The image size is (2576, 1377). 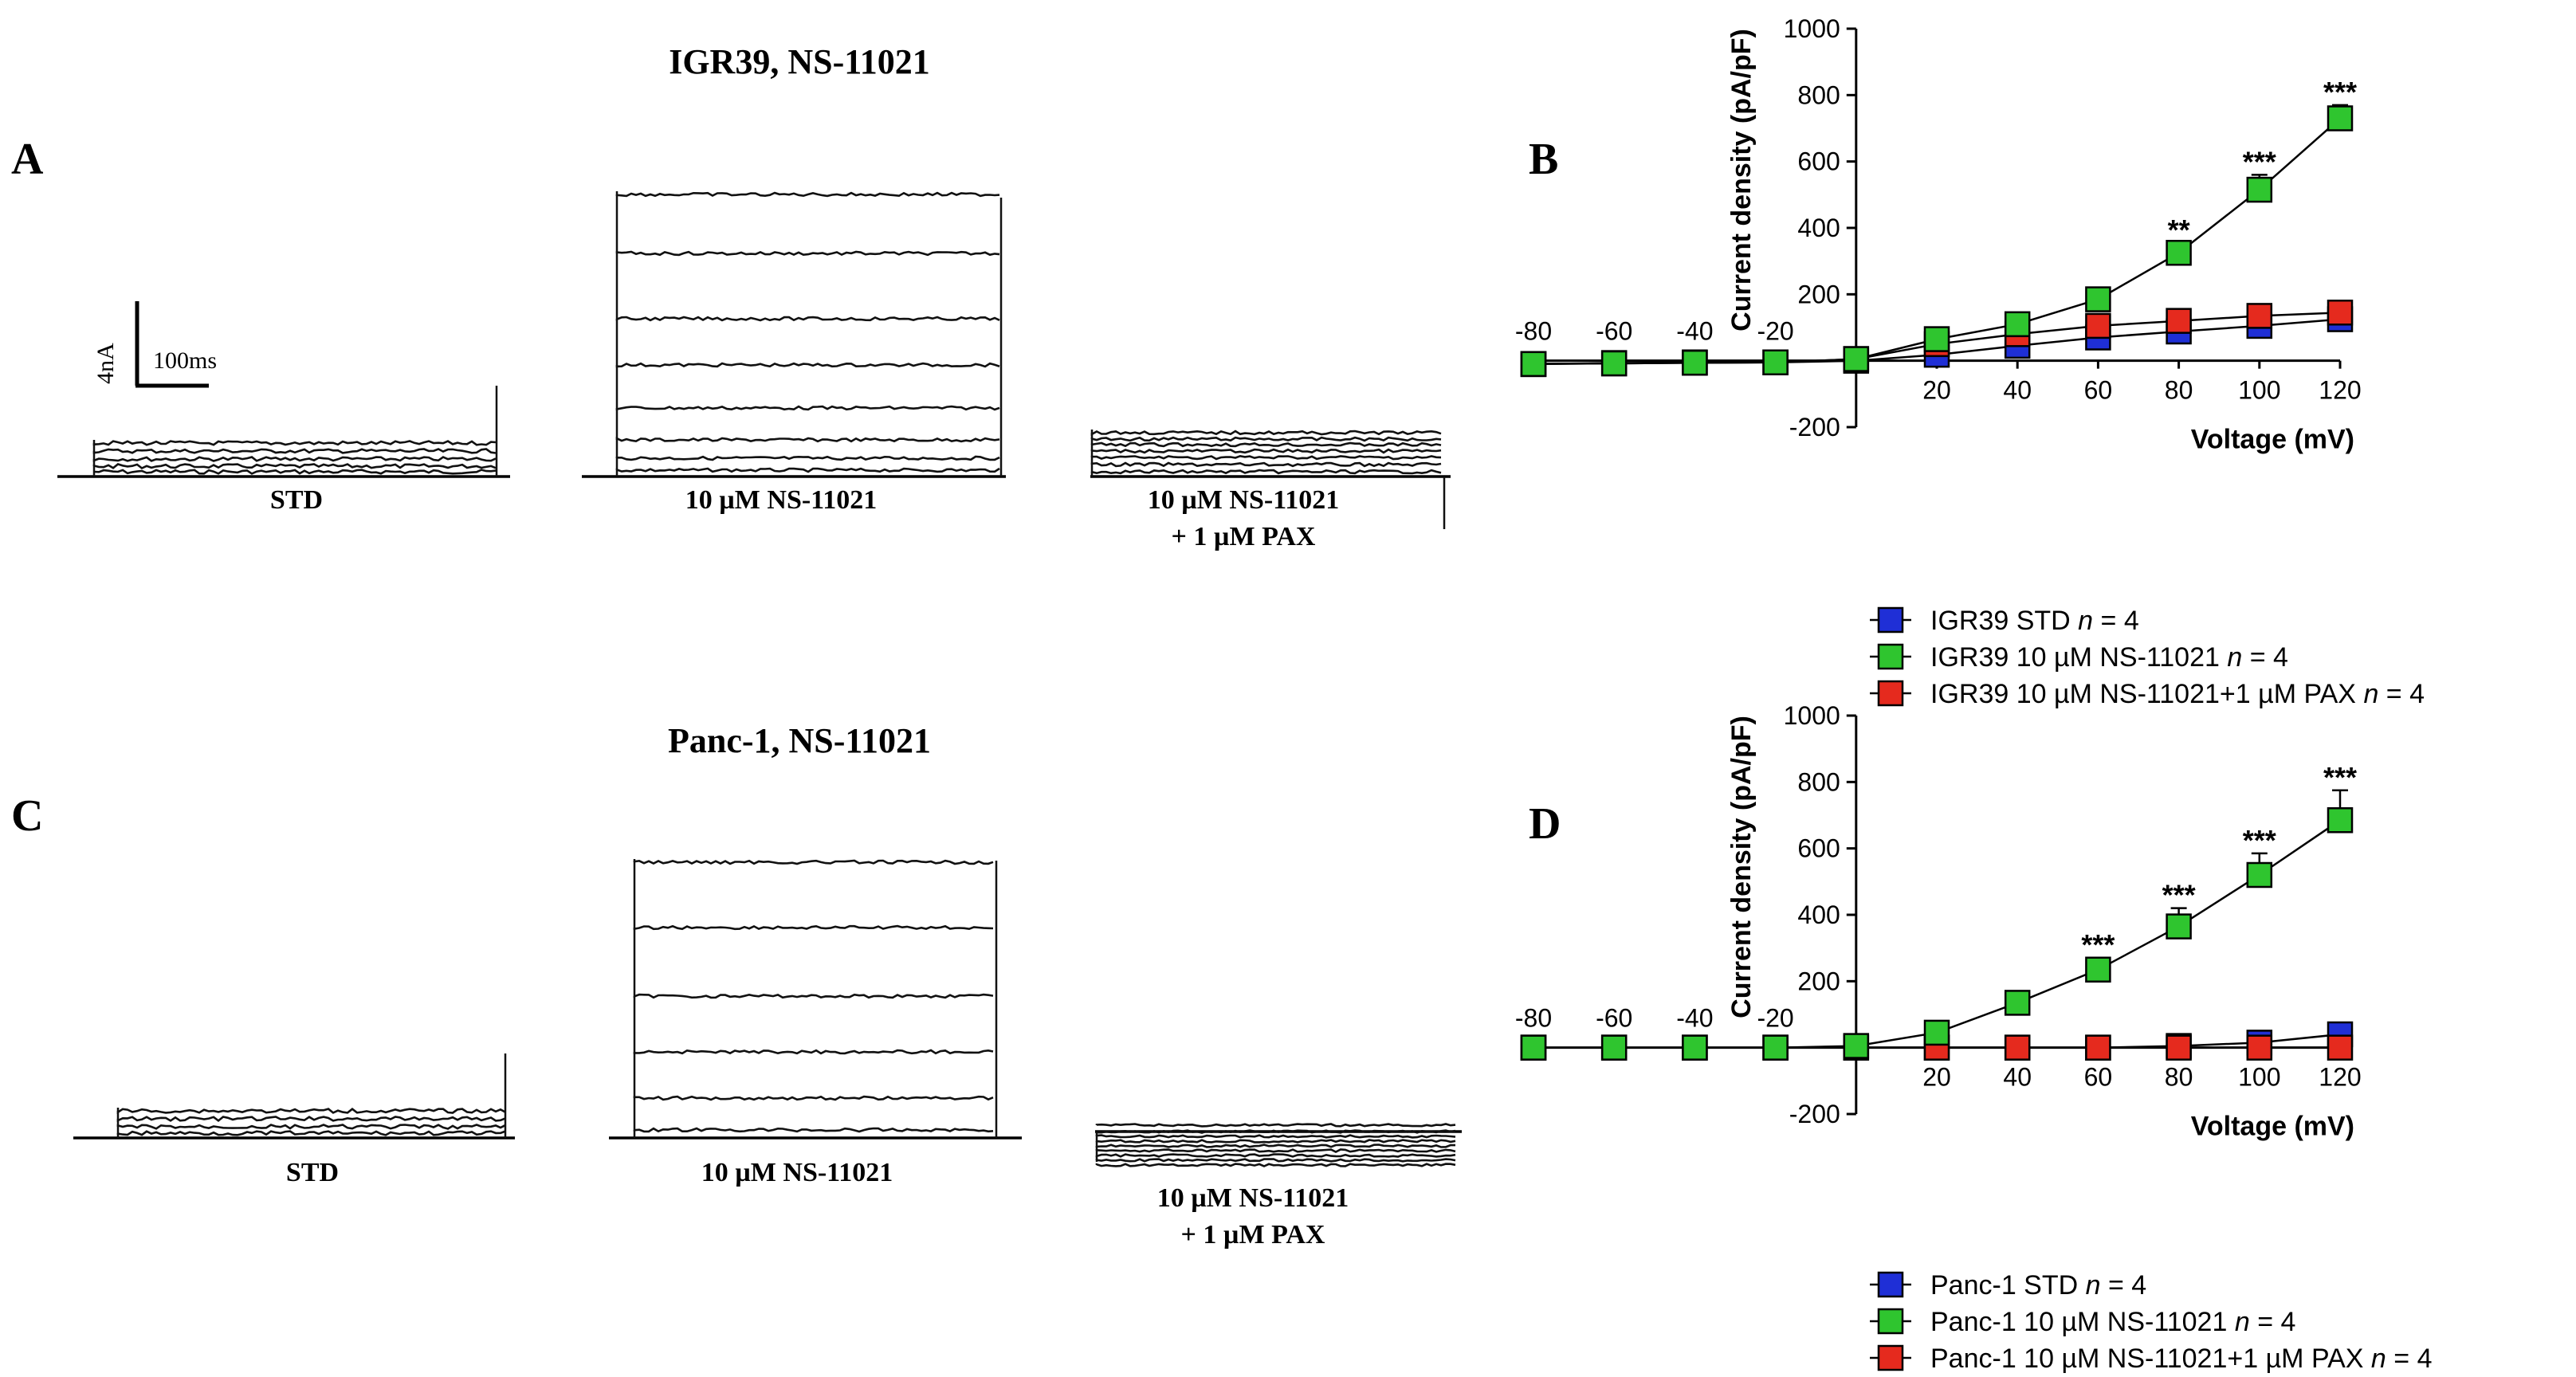 I want to click on legend-label: Panc-1 STD n = 4, so click(x=2038, y=1285).